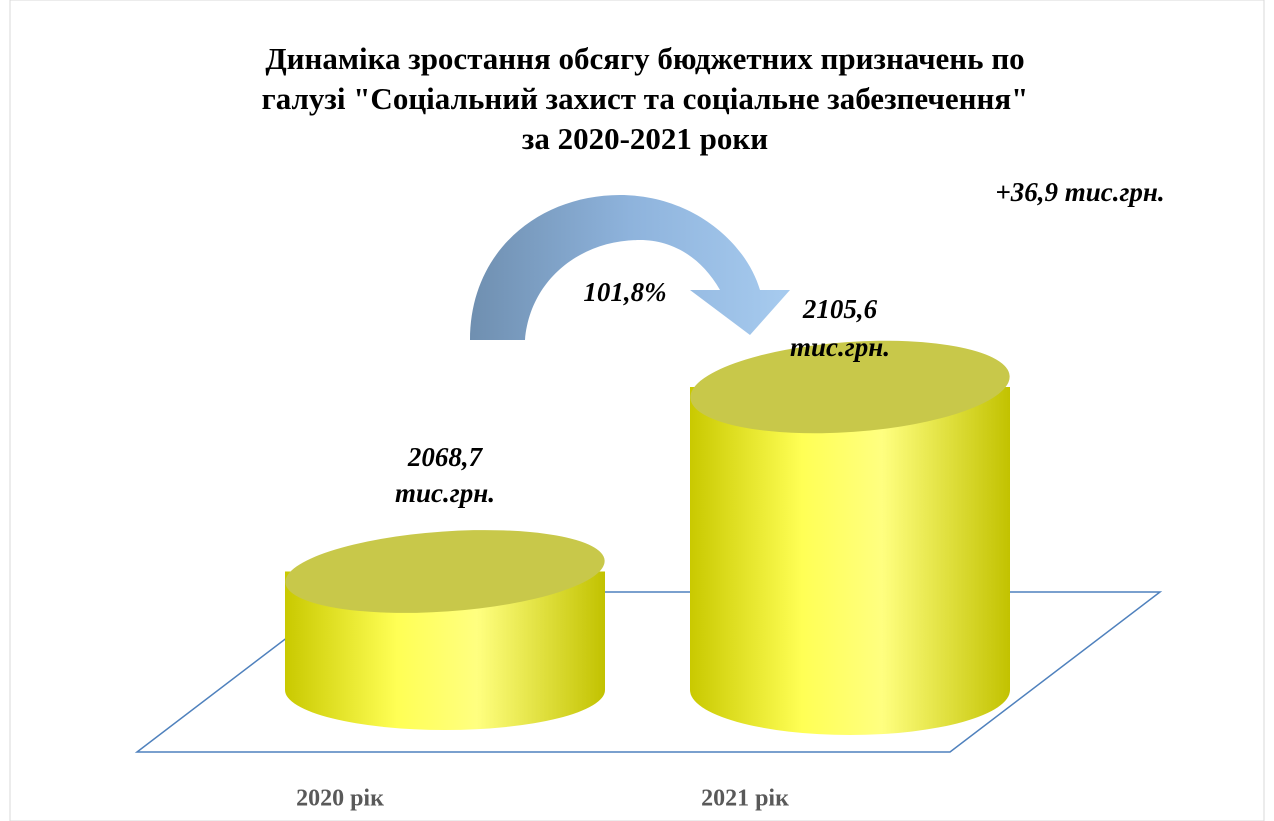  What do you see at coordinates (745, 799) in the screenshot?
I see `x-tick-label: 2021 рік` at bounding box center [745, 799].